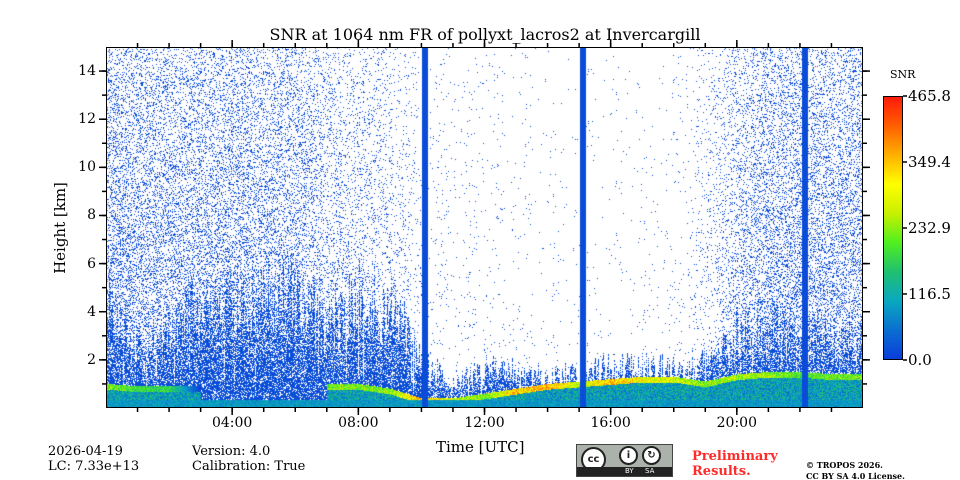 The width and height of the screenshot is (960, 480). What do you see at coordinates (91, 215) in the screenshot?
I see `y-tick-label: 8` at bounding box center [91, 215].